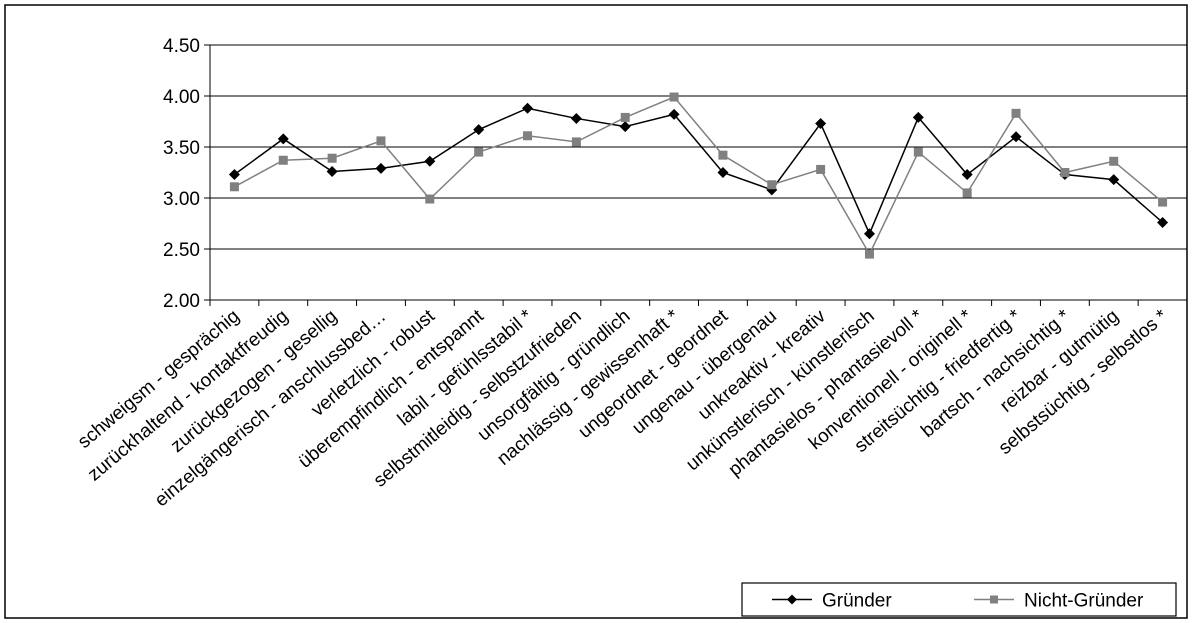 The width and height of the screenshot is (1192, 623). I want to click on legend-box, so click(959, 599).